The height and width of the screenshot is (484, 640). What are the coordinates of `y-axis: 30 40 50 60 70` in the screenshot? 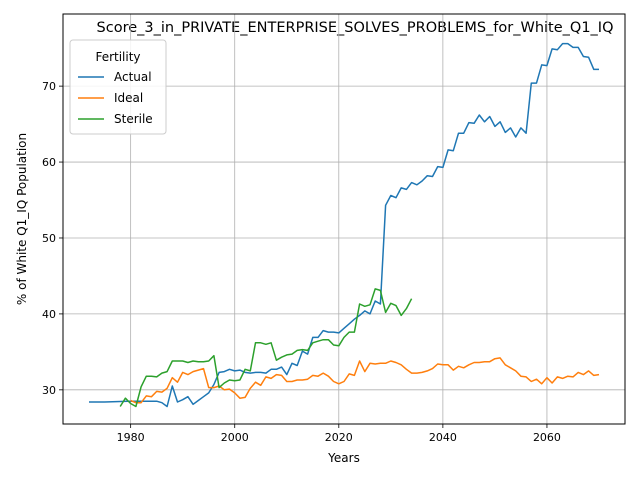 It's located at (52, 238).